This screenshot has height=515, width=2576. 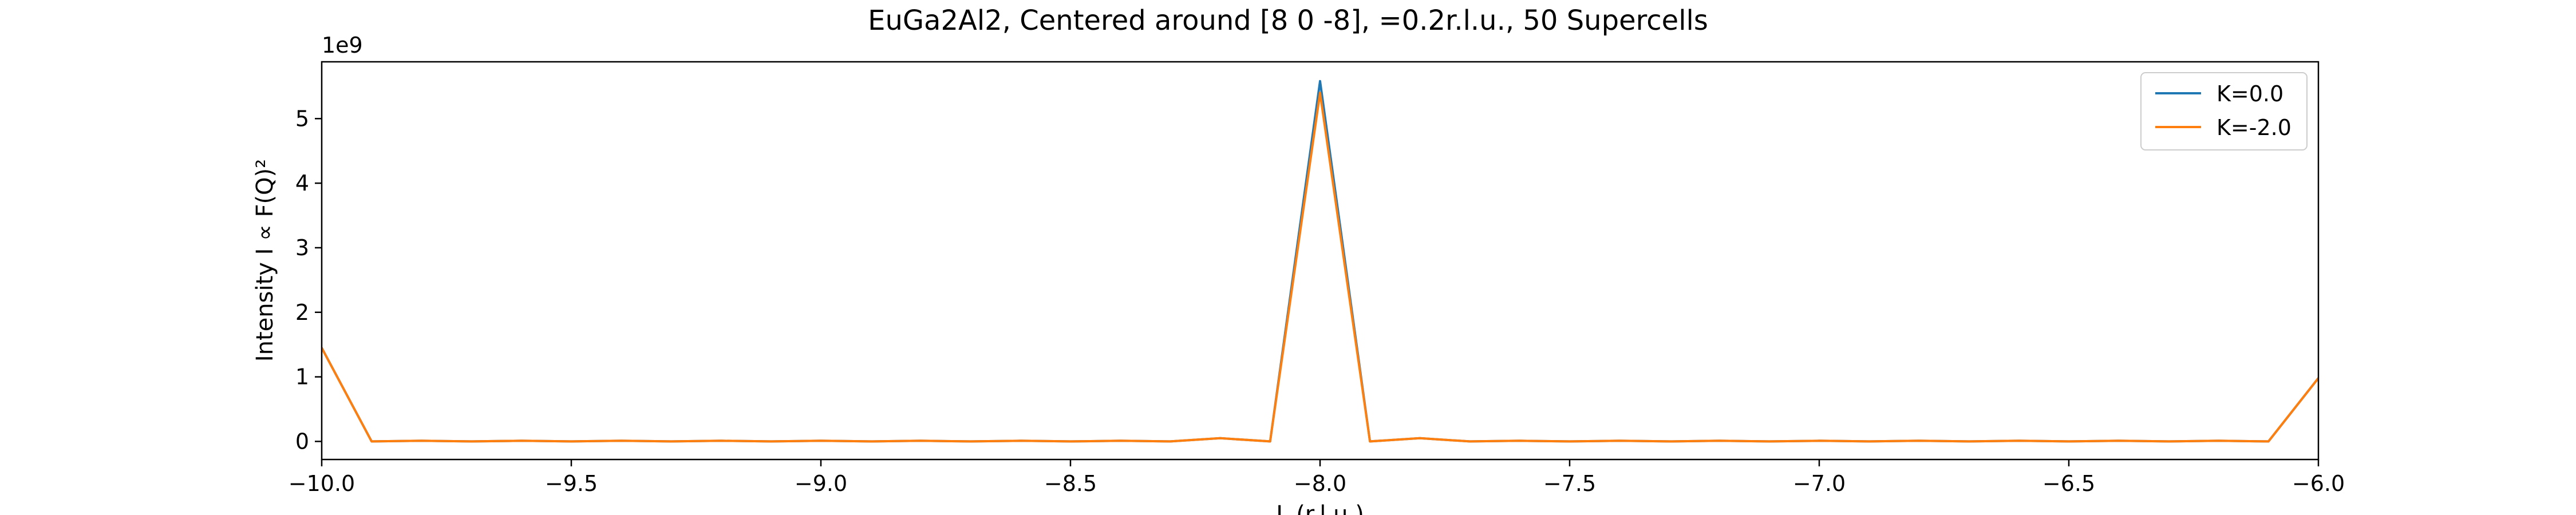 What do you see at coordinates (302, 377) in the screenshot?
I see `y-tick-label: 1` at bounding box center [302, 377].